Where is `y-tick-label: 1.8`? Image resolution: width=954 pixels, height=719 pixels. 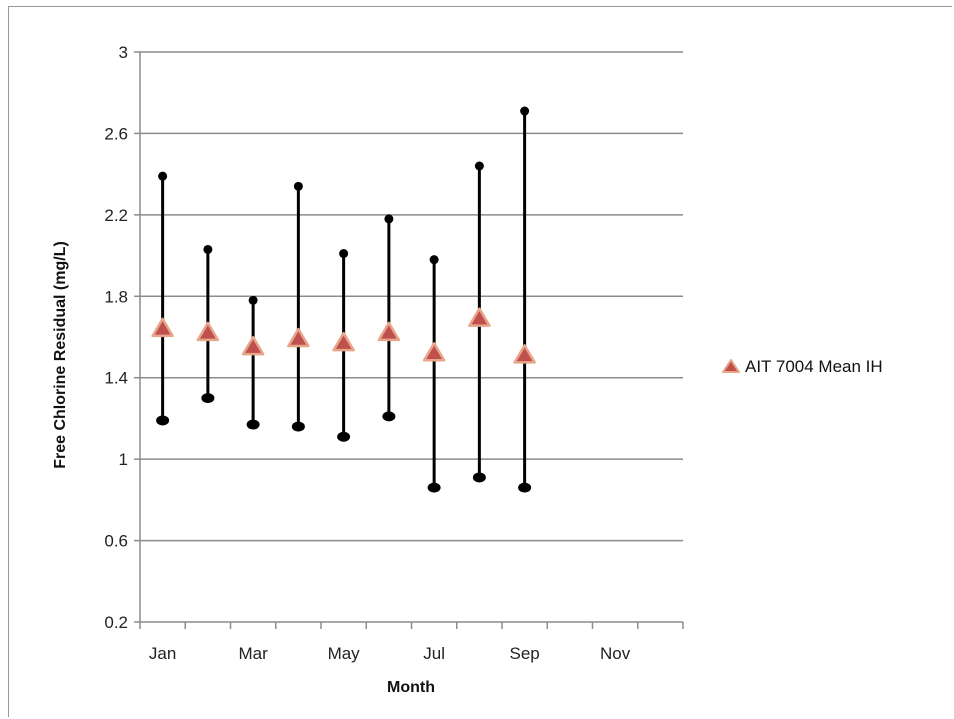 y-tick-label: 1.8 is located at coordinates (116, 296).